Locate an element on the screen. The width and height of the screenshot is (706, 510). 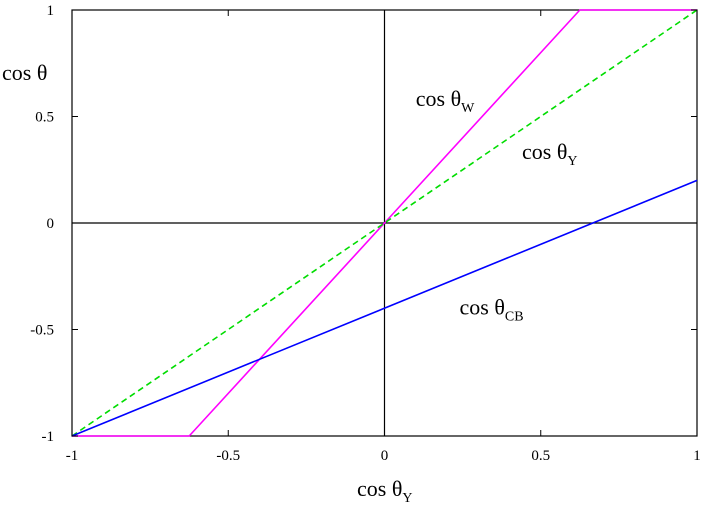
y-tick-label: 0.5 is located at coordinates (44, 118).